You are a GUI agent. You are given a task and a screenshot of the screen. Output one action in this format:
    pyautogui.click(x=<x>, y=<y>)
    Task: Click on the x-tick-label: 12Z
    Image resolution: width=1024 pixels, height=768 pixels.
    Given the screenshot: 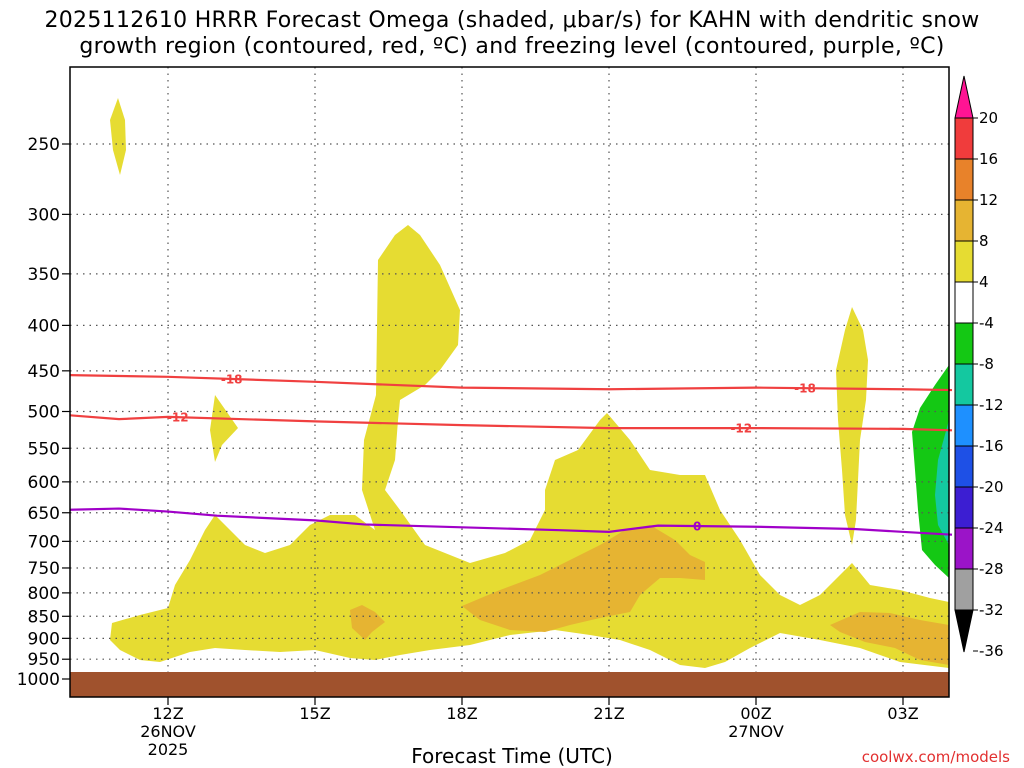 What is the action you would take?
    pyautogui.click(x=167, y=713)
    